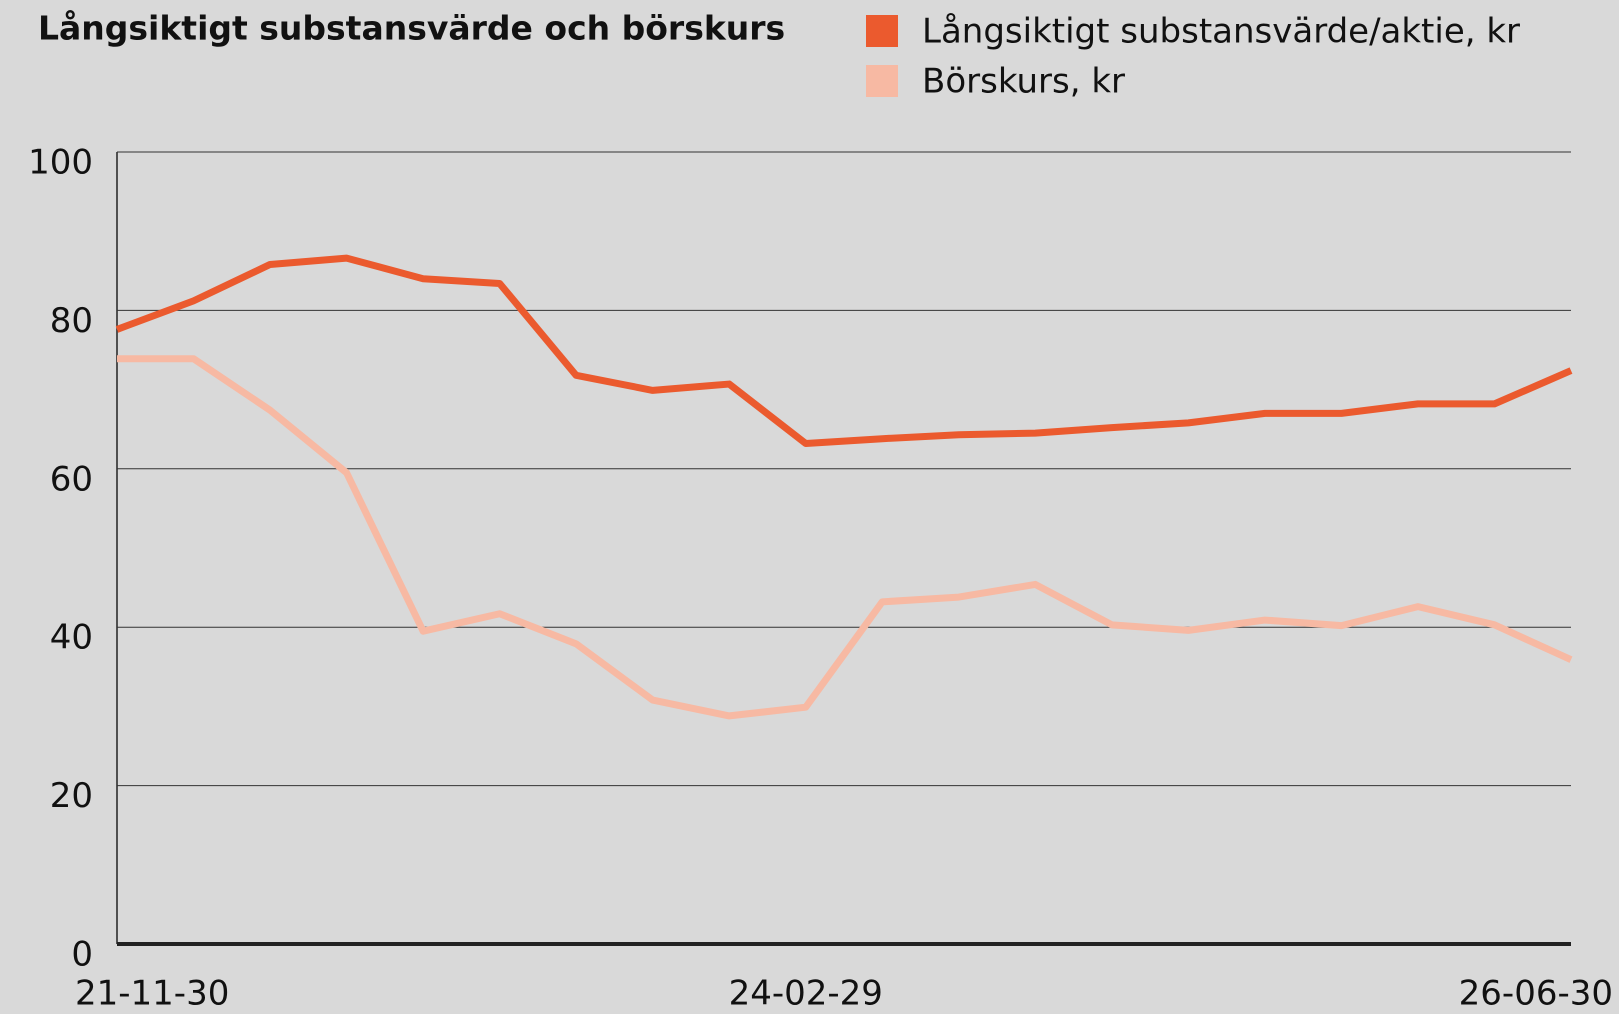 Image resolution: width=1619 pixels, height=1014 pixels. Describe the element at coordinates (1536, 994) in the screenshot. I see `x-tick-label: 26-06-30` at that location.